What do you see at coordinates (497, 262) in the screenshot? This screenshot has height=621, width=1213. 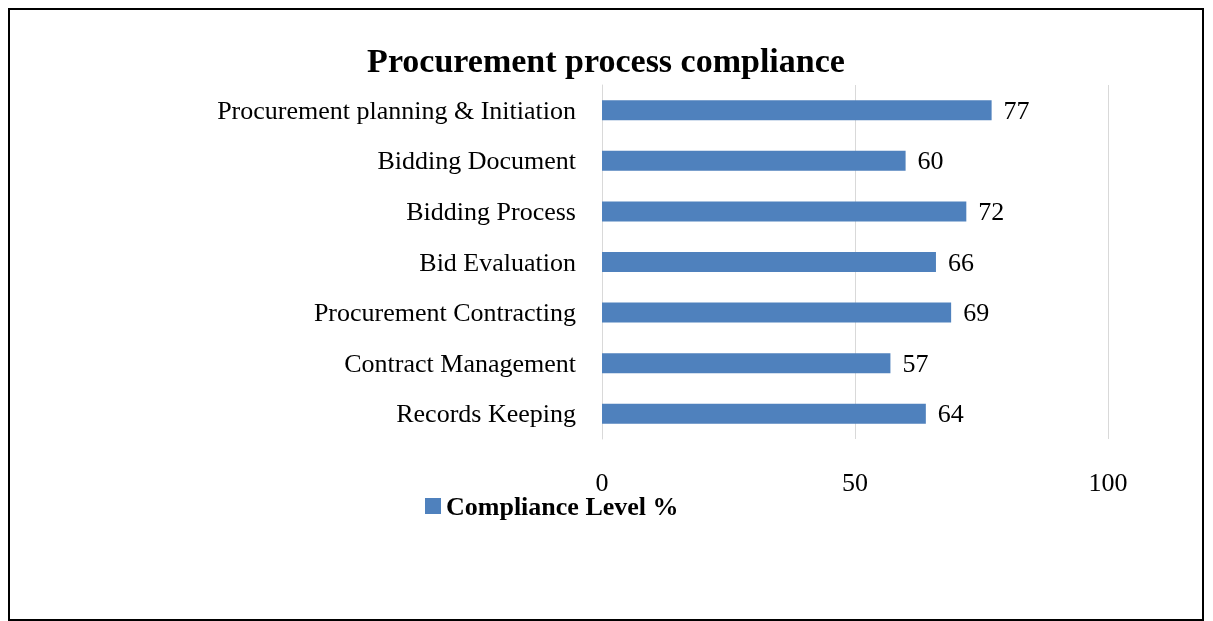 I see `y-tick-label: Bid Evaluation` at bounding box center [497, 262].